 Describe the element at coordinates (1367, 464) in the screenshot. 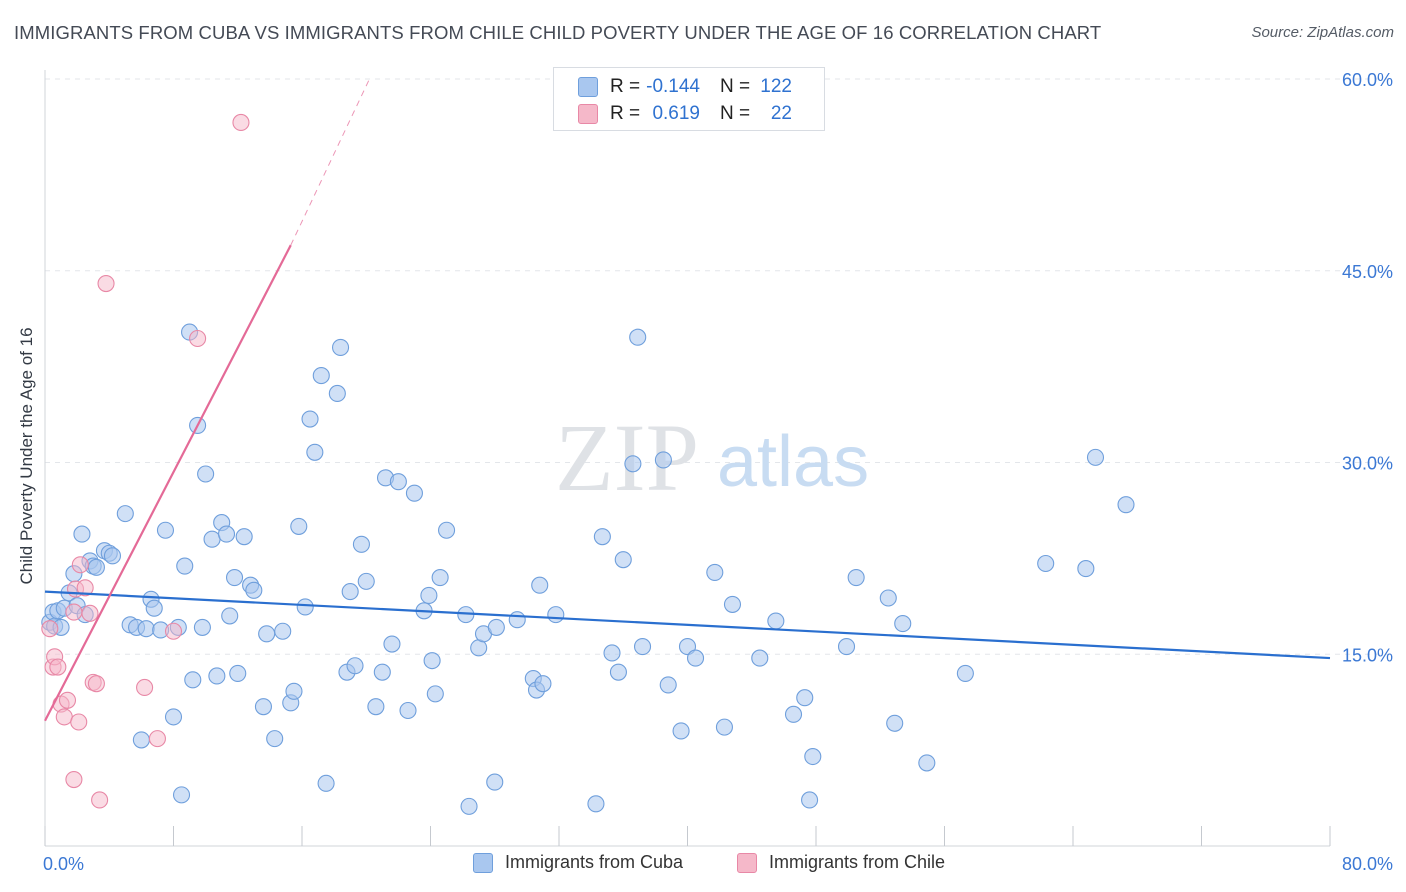

I see `y-tick-label: 30.0%` at that location.